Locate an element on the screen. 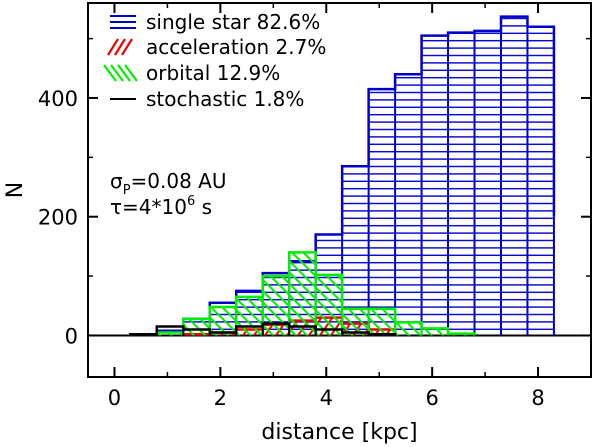 This screenshot has height=447, width=598. annotations: σP=0.08 AUτ=4*106 s is located at coordinates (168, 194).